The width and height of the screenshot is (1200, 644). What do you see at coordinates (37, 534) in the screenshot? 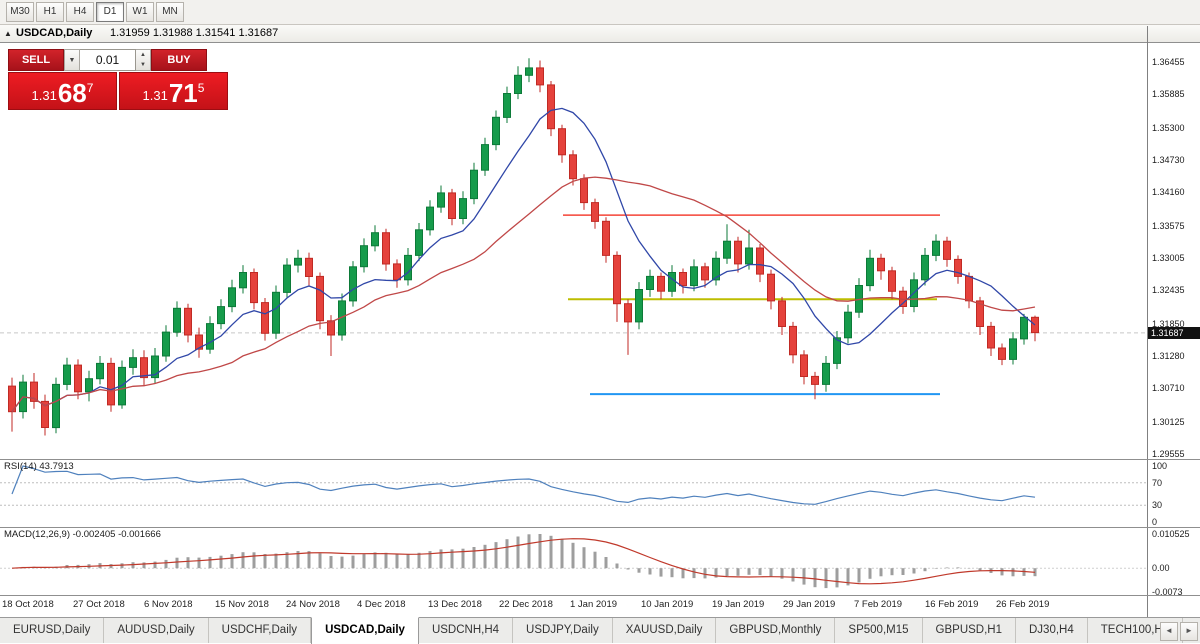
I see `macd-name: MACD(12,26,9)` at bounding box center [37, 534].